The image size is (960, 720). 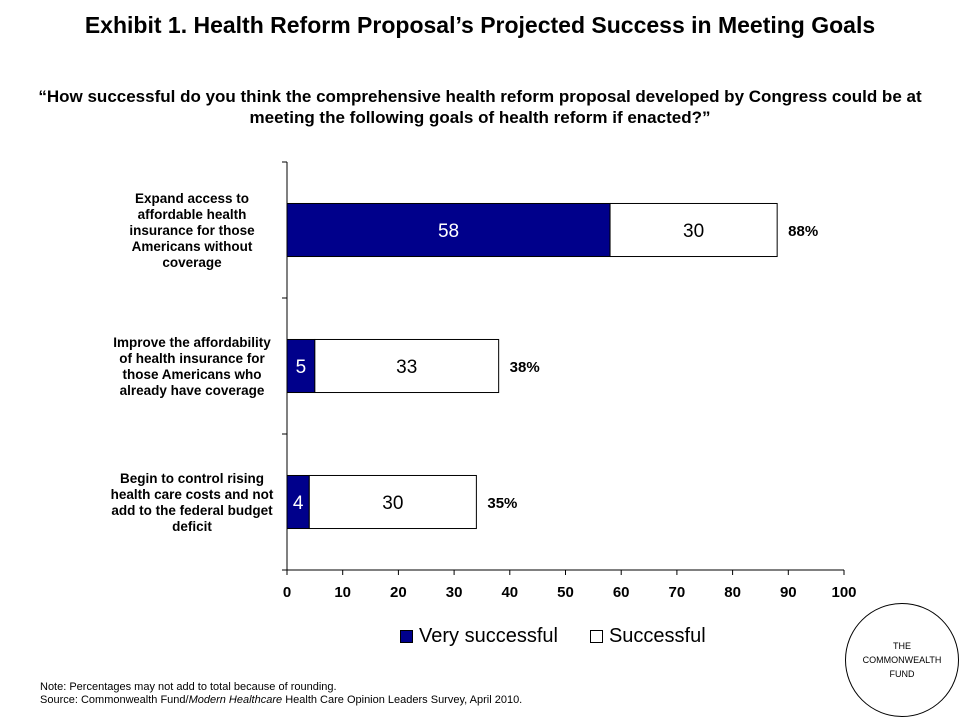 I want to click on category-label-line: of health insurance for, so click(x=192, y=358).